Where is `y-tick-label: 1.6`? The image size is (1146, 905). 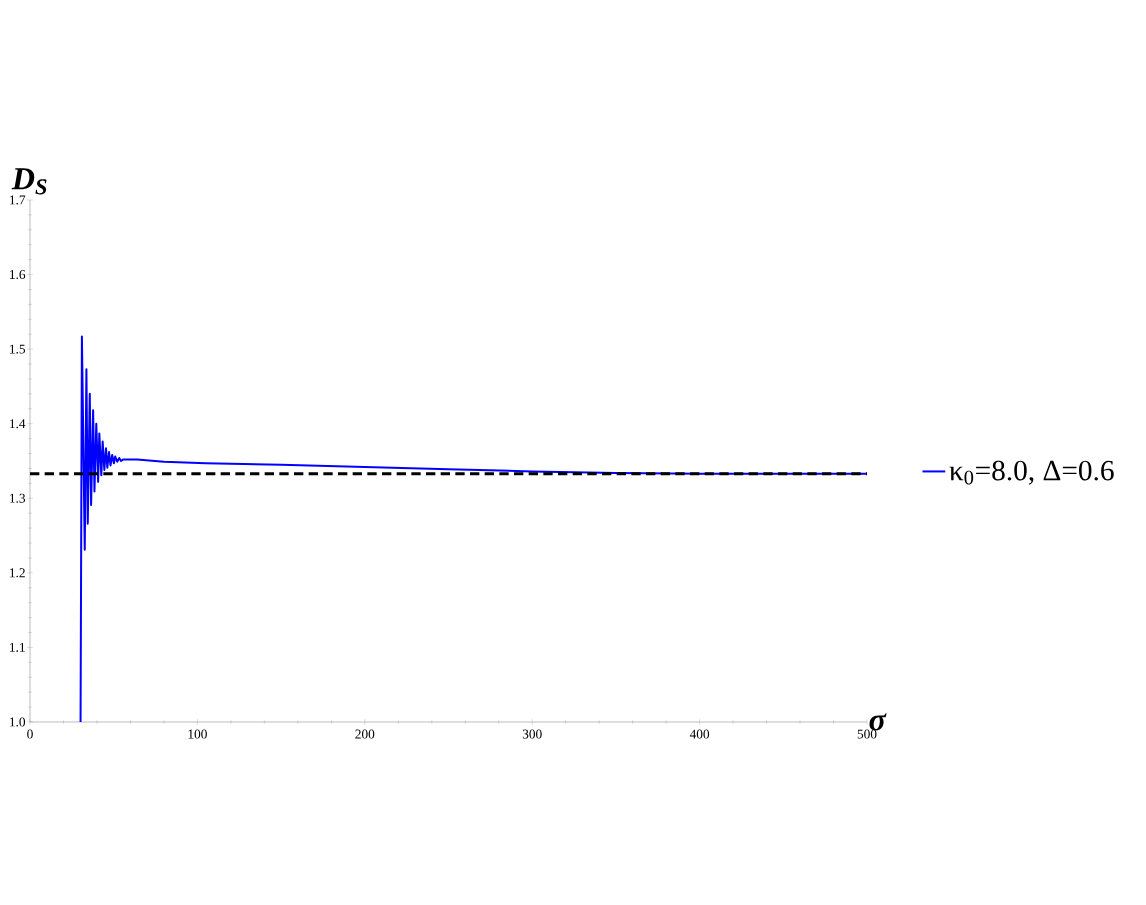 y-tick-label: 1.6 is located at coordinates (18, 275).